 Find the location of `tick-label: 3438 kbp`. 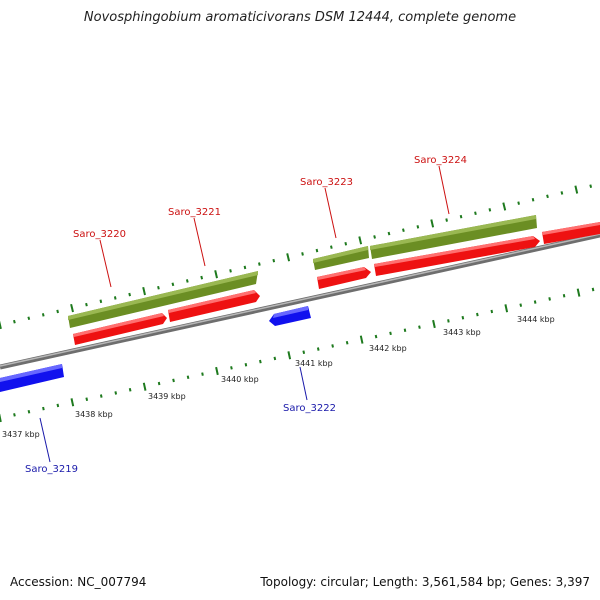

tick-label: 3438 kbp is located at coordinates (94, 414).